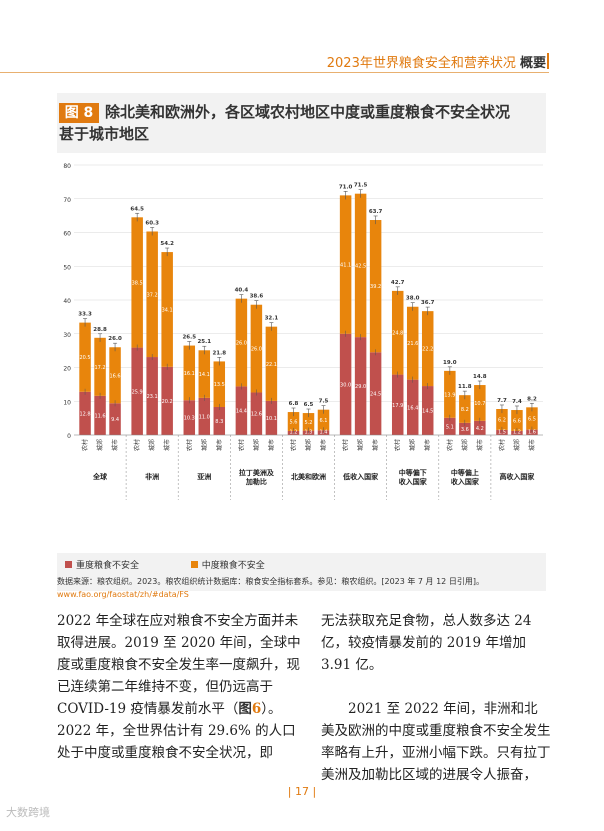  Describe the element at coordinates (123, 594) in the screenshot. I see `source-link: www.fao.org/faostat/zh/#data/FS` at that location.